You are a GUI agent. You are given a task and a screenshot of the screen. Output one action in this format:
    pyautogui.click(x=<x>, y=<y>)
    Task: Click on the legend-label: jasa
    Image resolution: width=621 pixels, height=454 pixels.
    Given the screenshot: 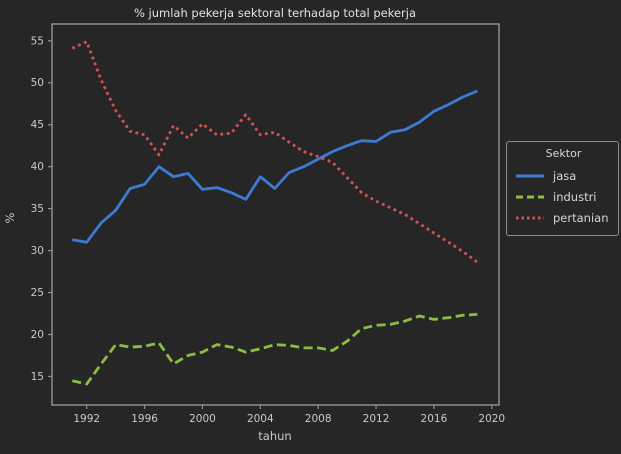 What is the action you would take?
    pyautogui.click(x=565, y=175)
    